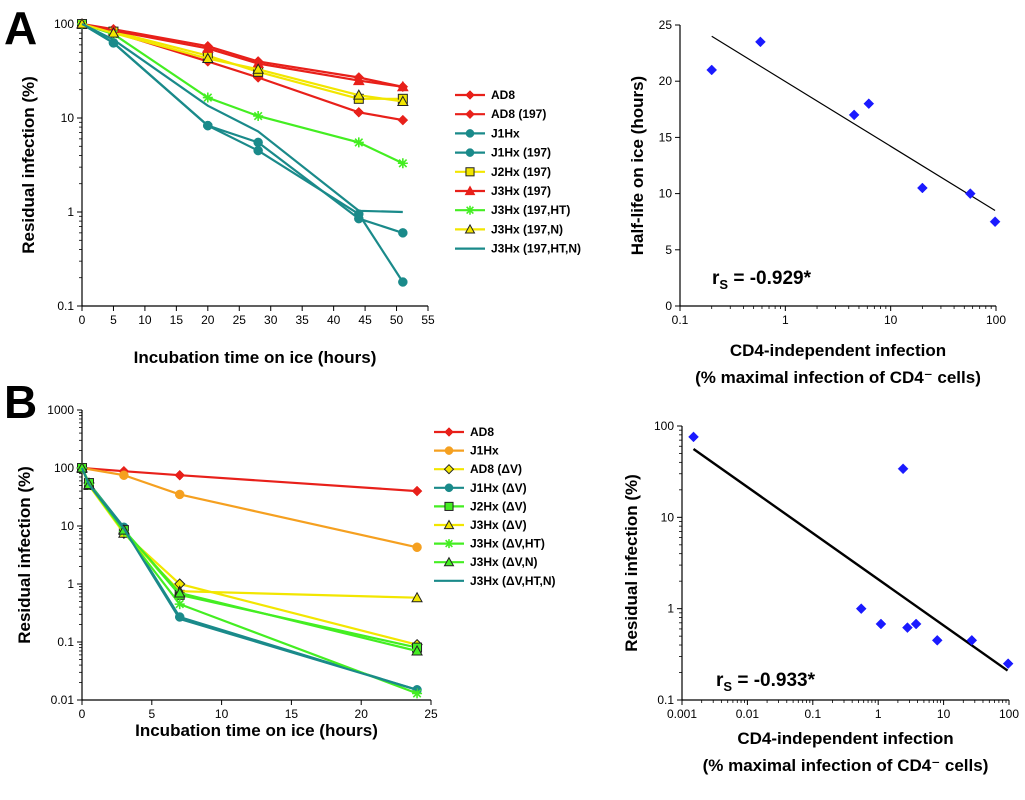  I want to click on b-left-y-axis-title: Residual infection (%), so click(24, 555).